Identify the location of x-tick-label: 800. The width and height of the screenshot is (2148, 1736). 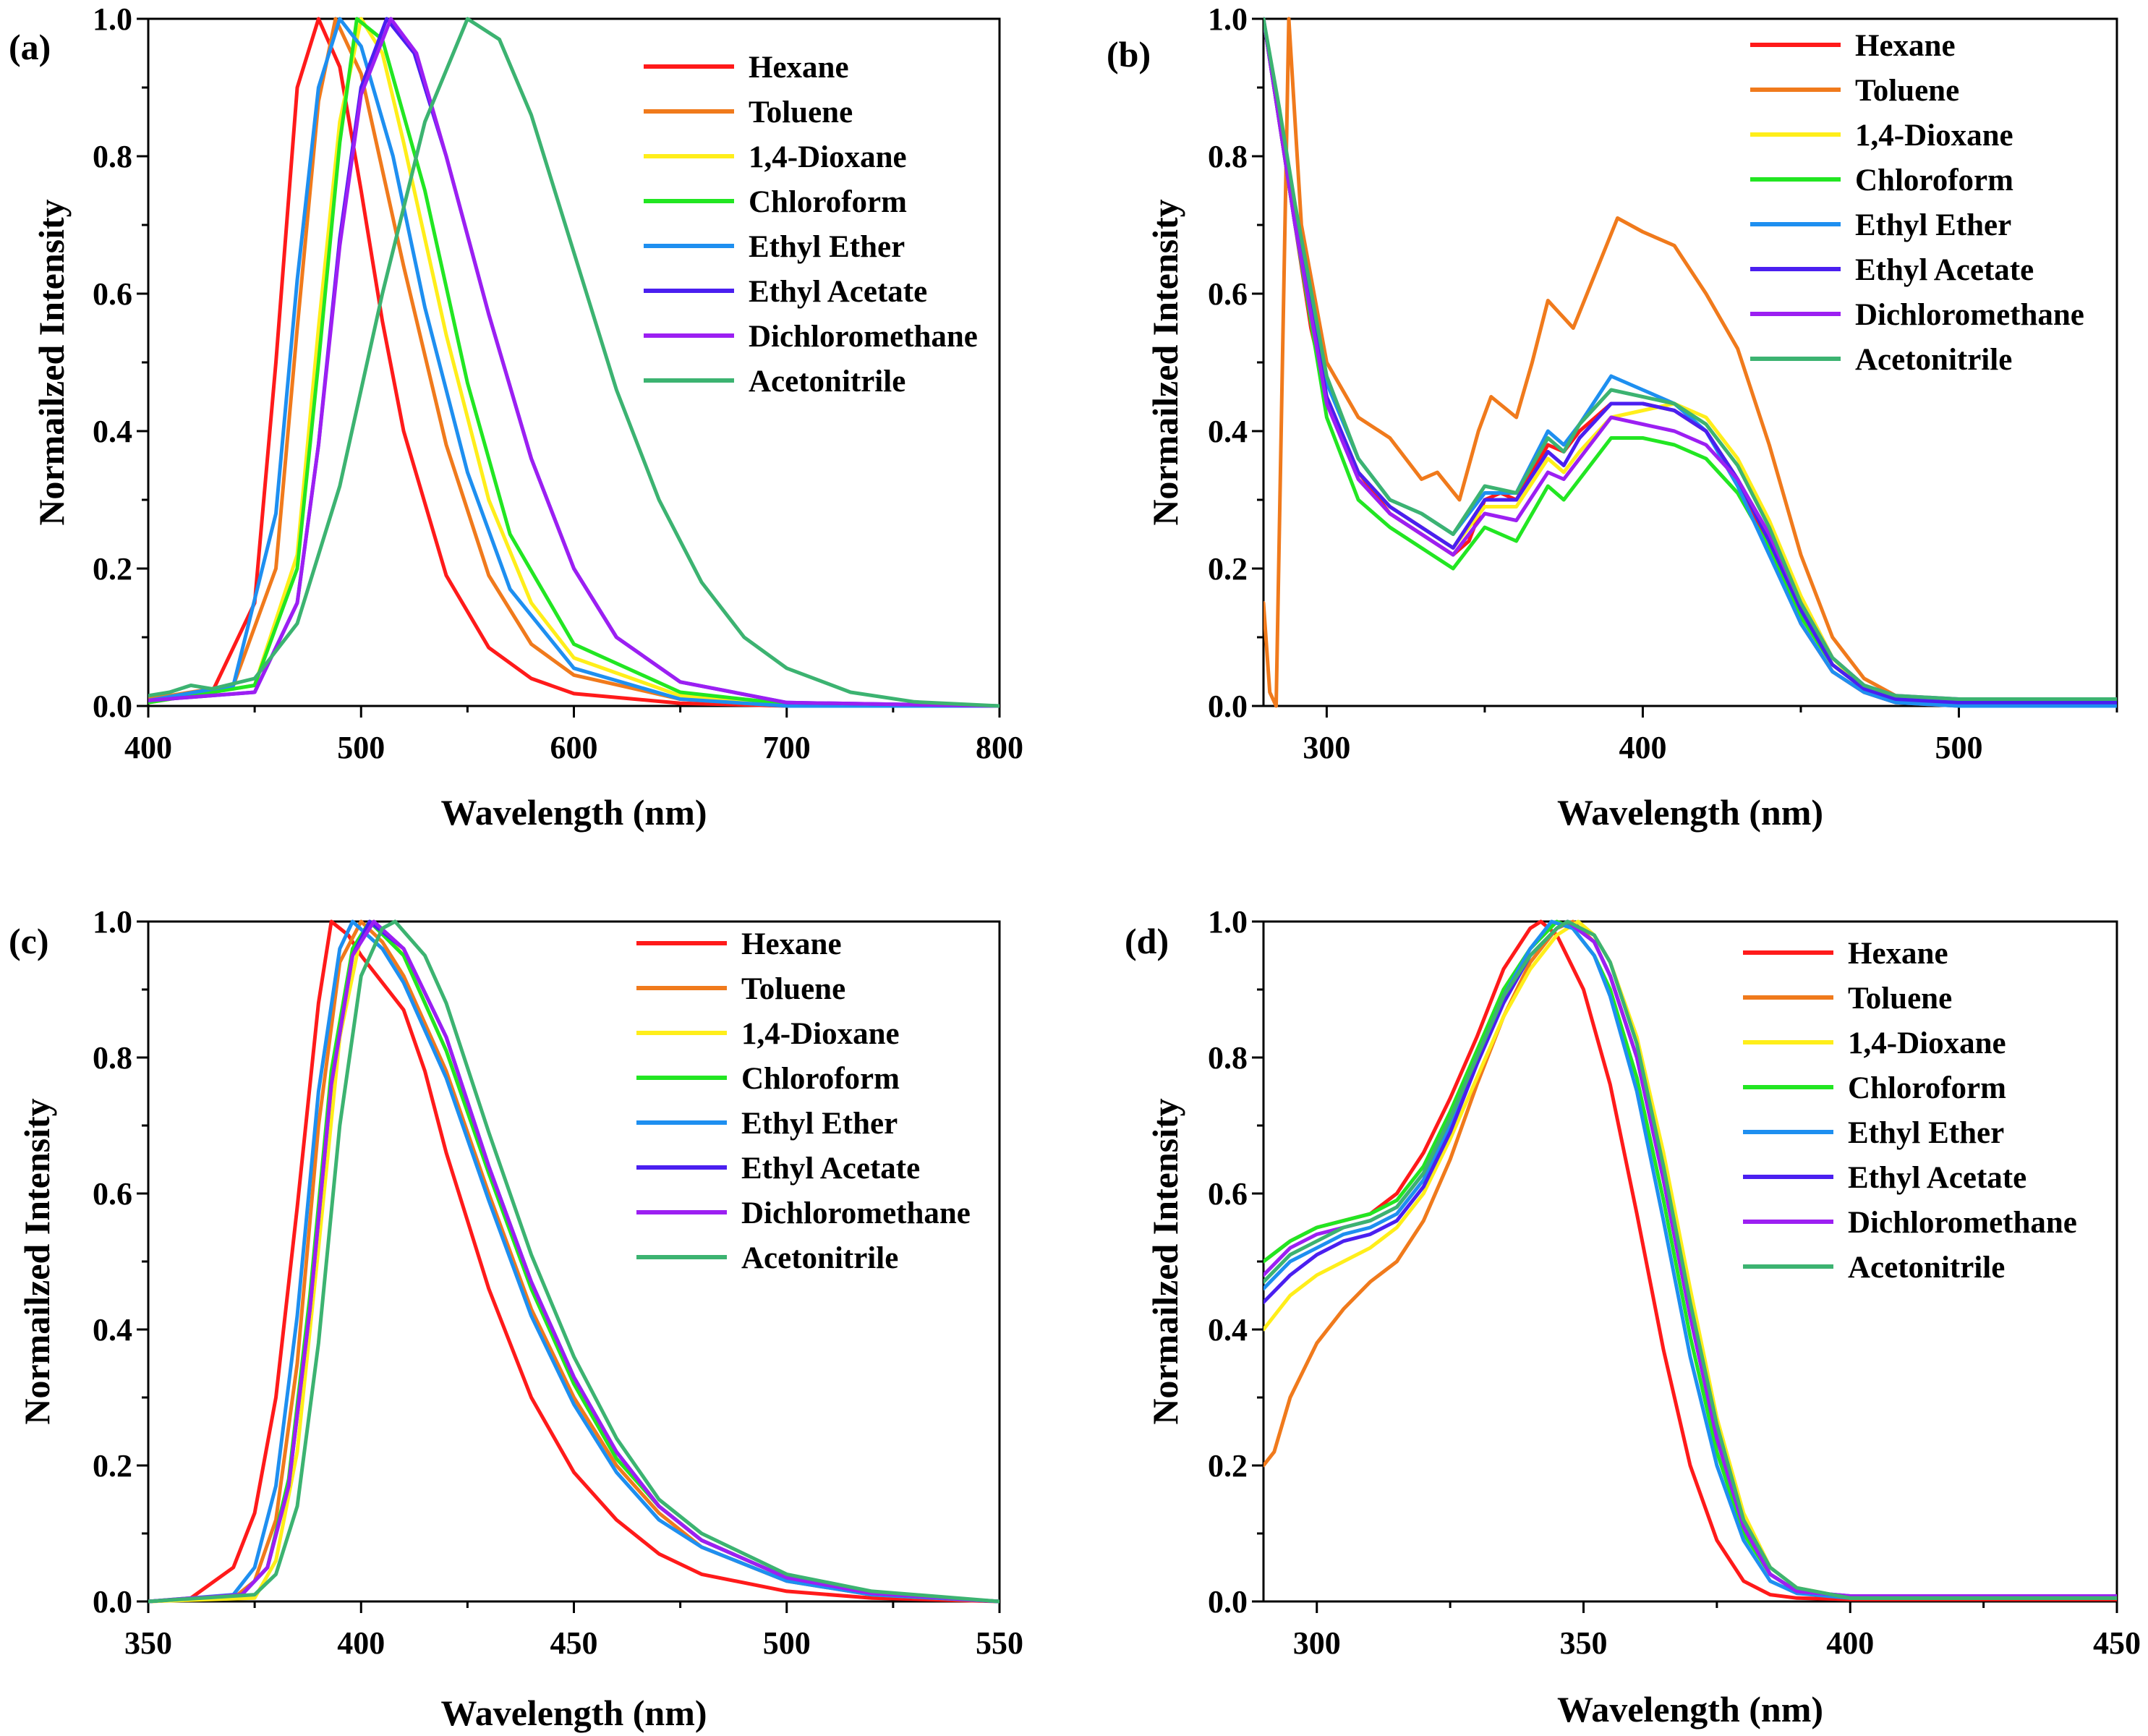
(1000, 748).